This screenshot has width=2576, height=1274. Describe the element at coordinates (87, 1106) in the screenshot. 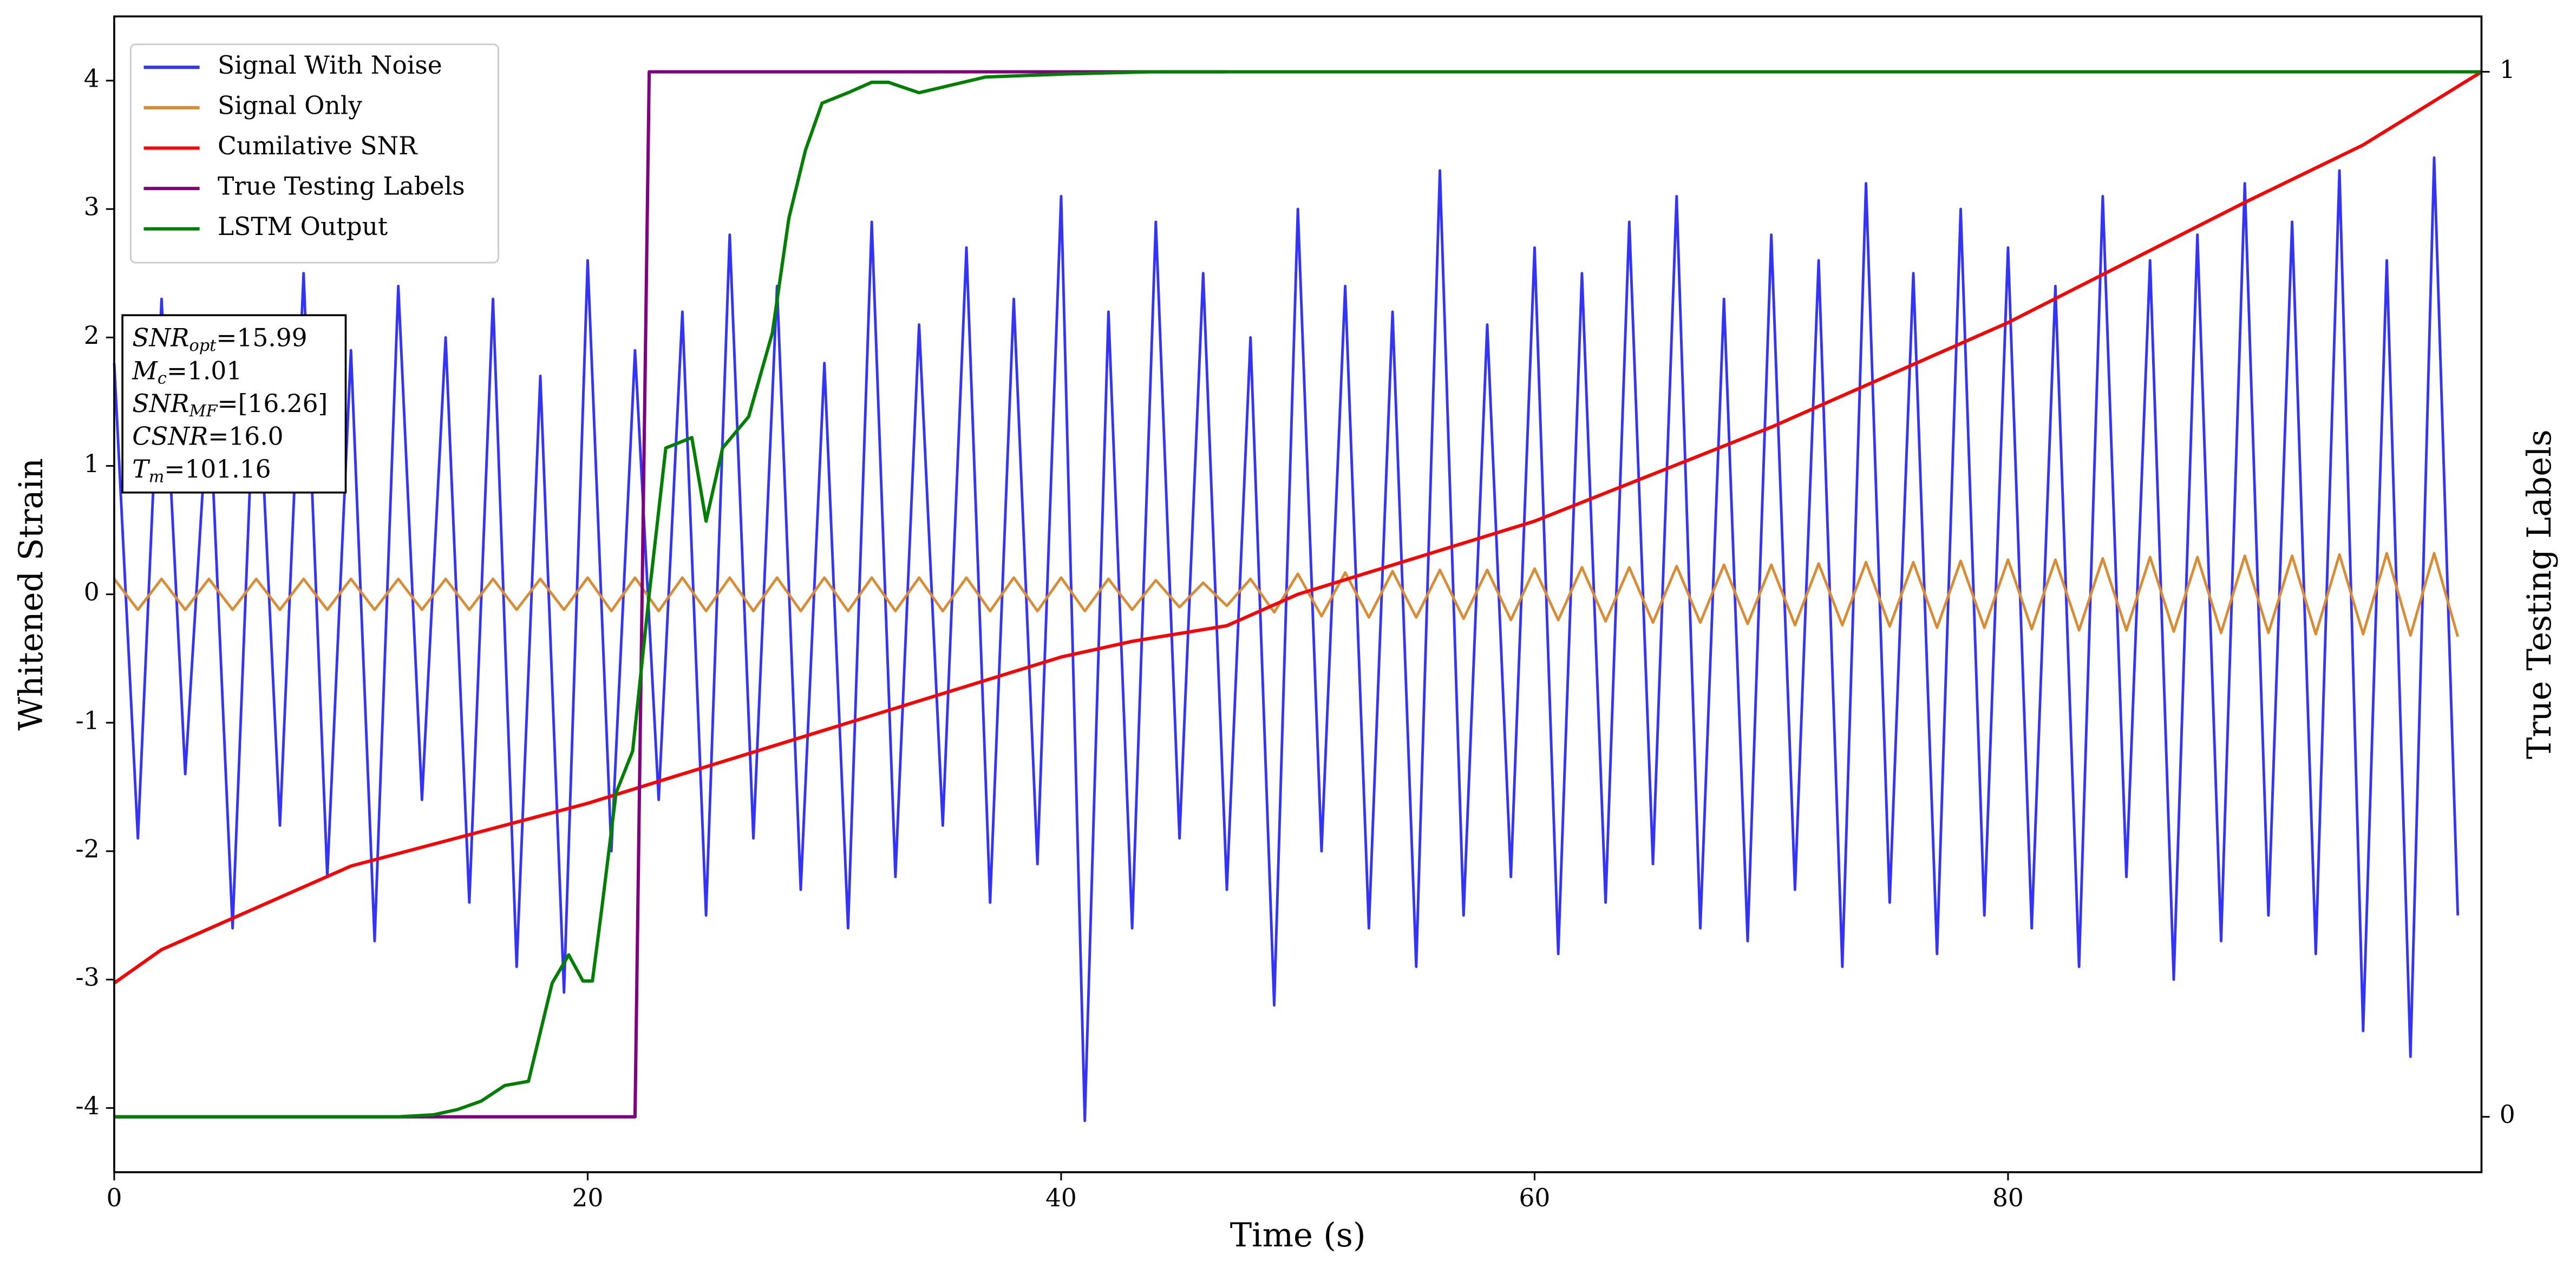

I see `y-tick-label: -4` at that location.